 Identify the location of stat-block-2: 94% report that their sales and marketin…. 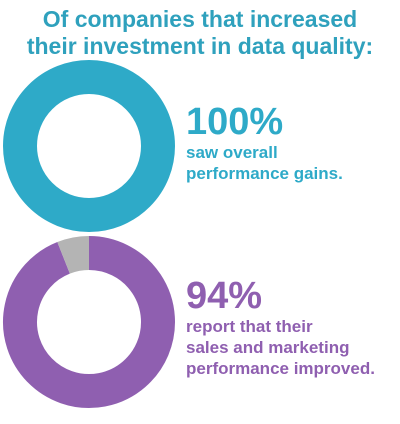
(280, 327).